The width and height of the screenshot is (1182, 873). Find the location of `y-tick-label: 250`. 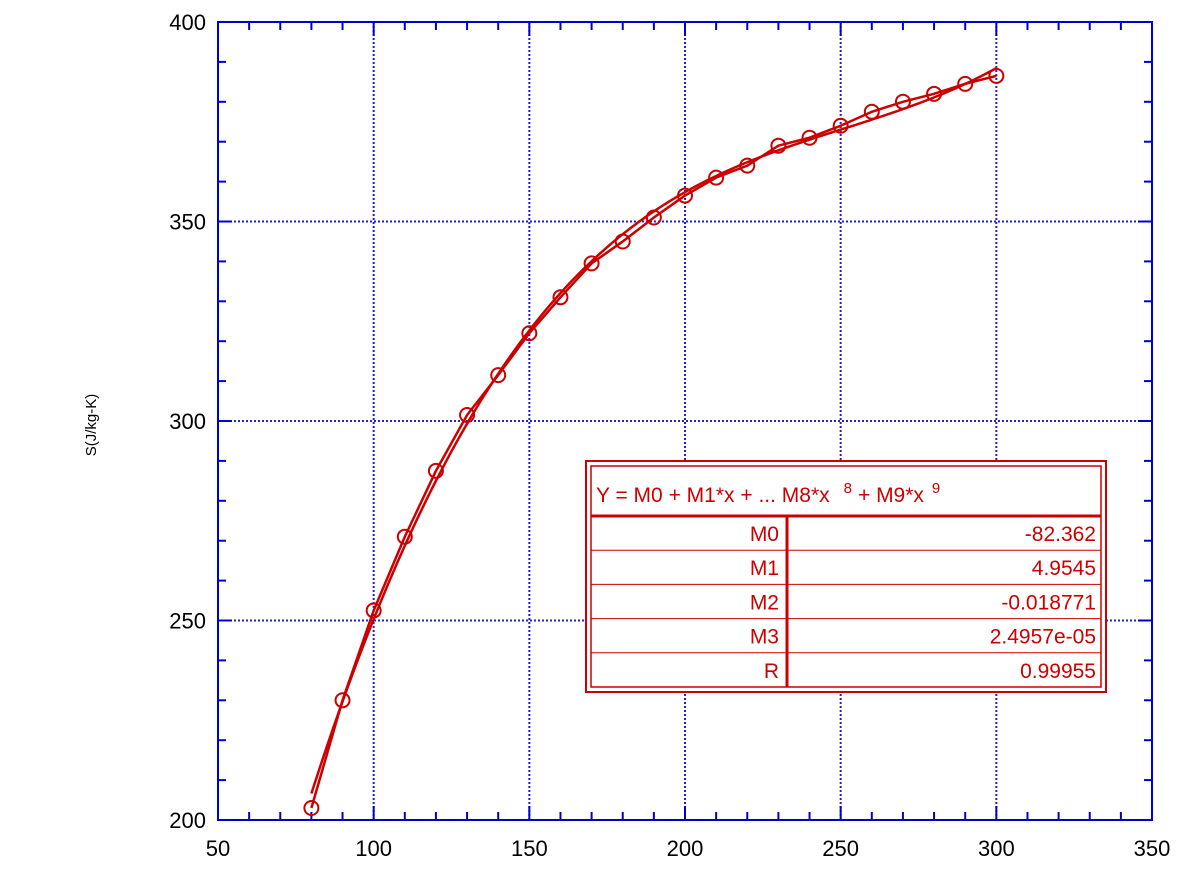

y-tick-label: 250 is located at coordinates (187, 621).